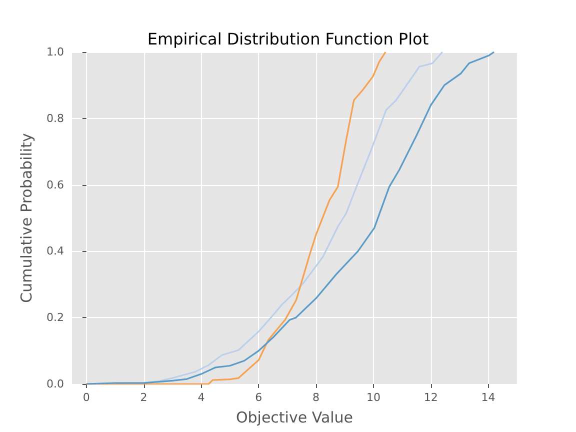  What do you see at coordinates (55, 251) in the screenshot?
I see `y-tick-label: 0.4` at bounding box center [55, 251].